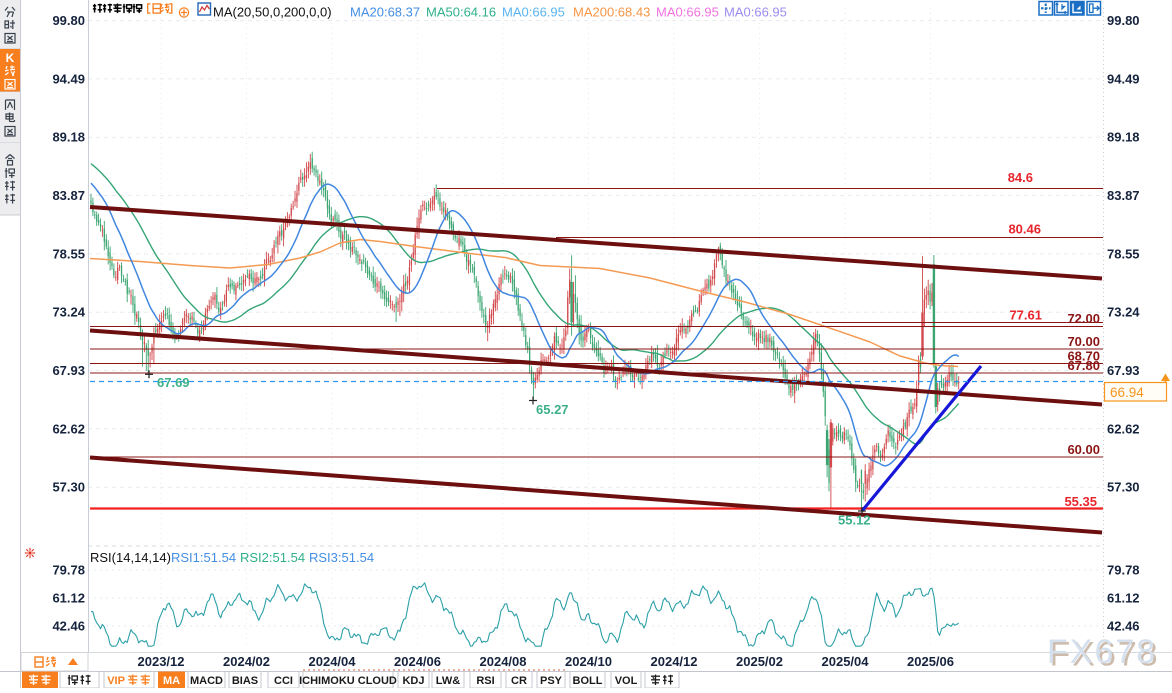  I want to click on svg-text: BIAS, so click(245, 681).